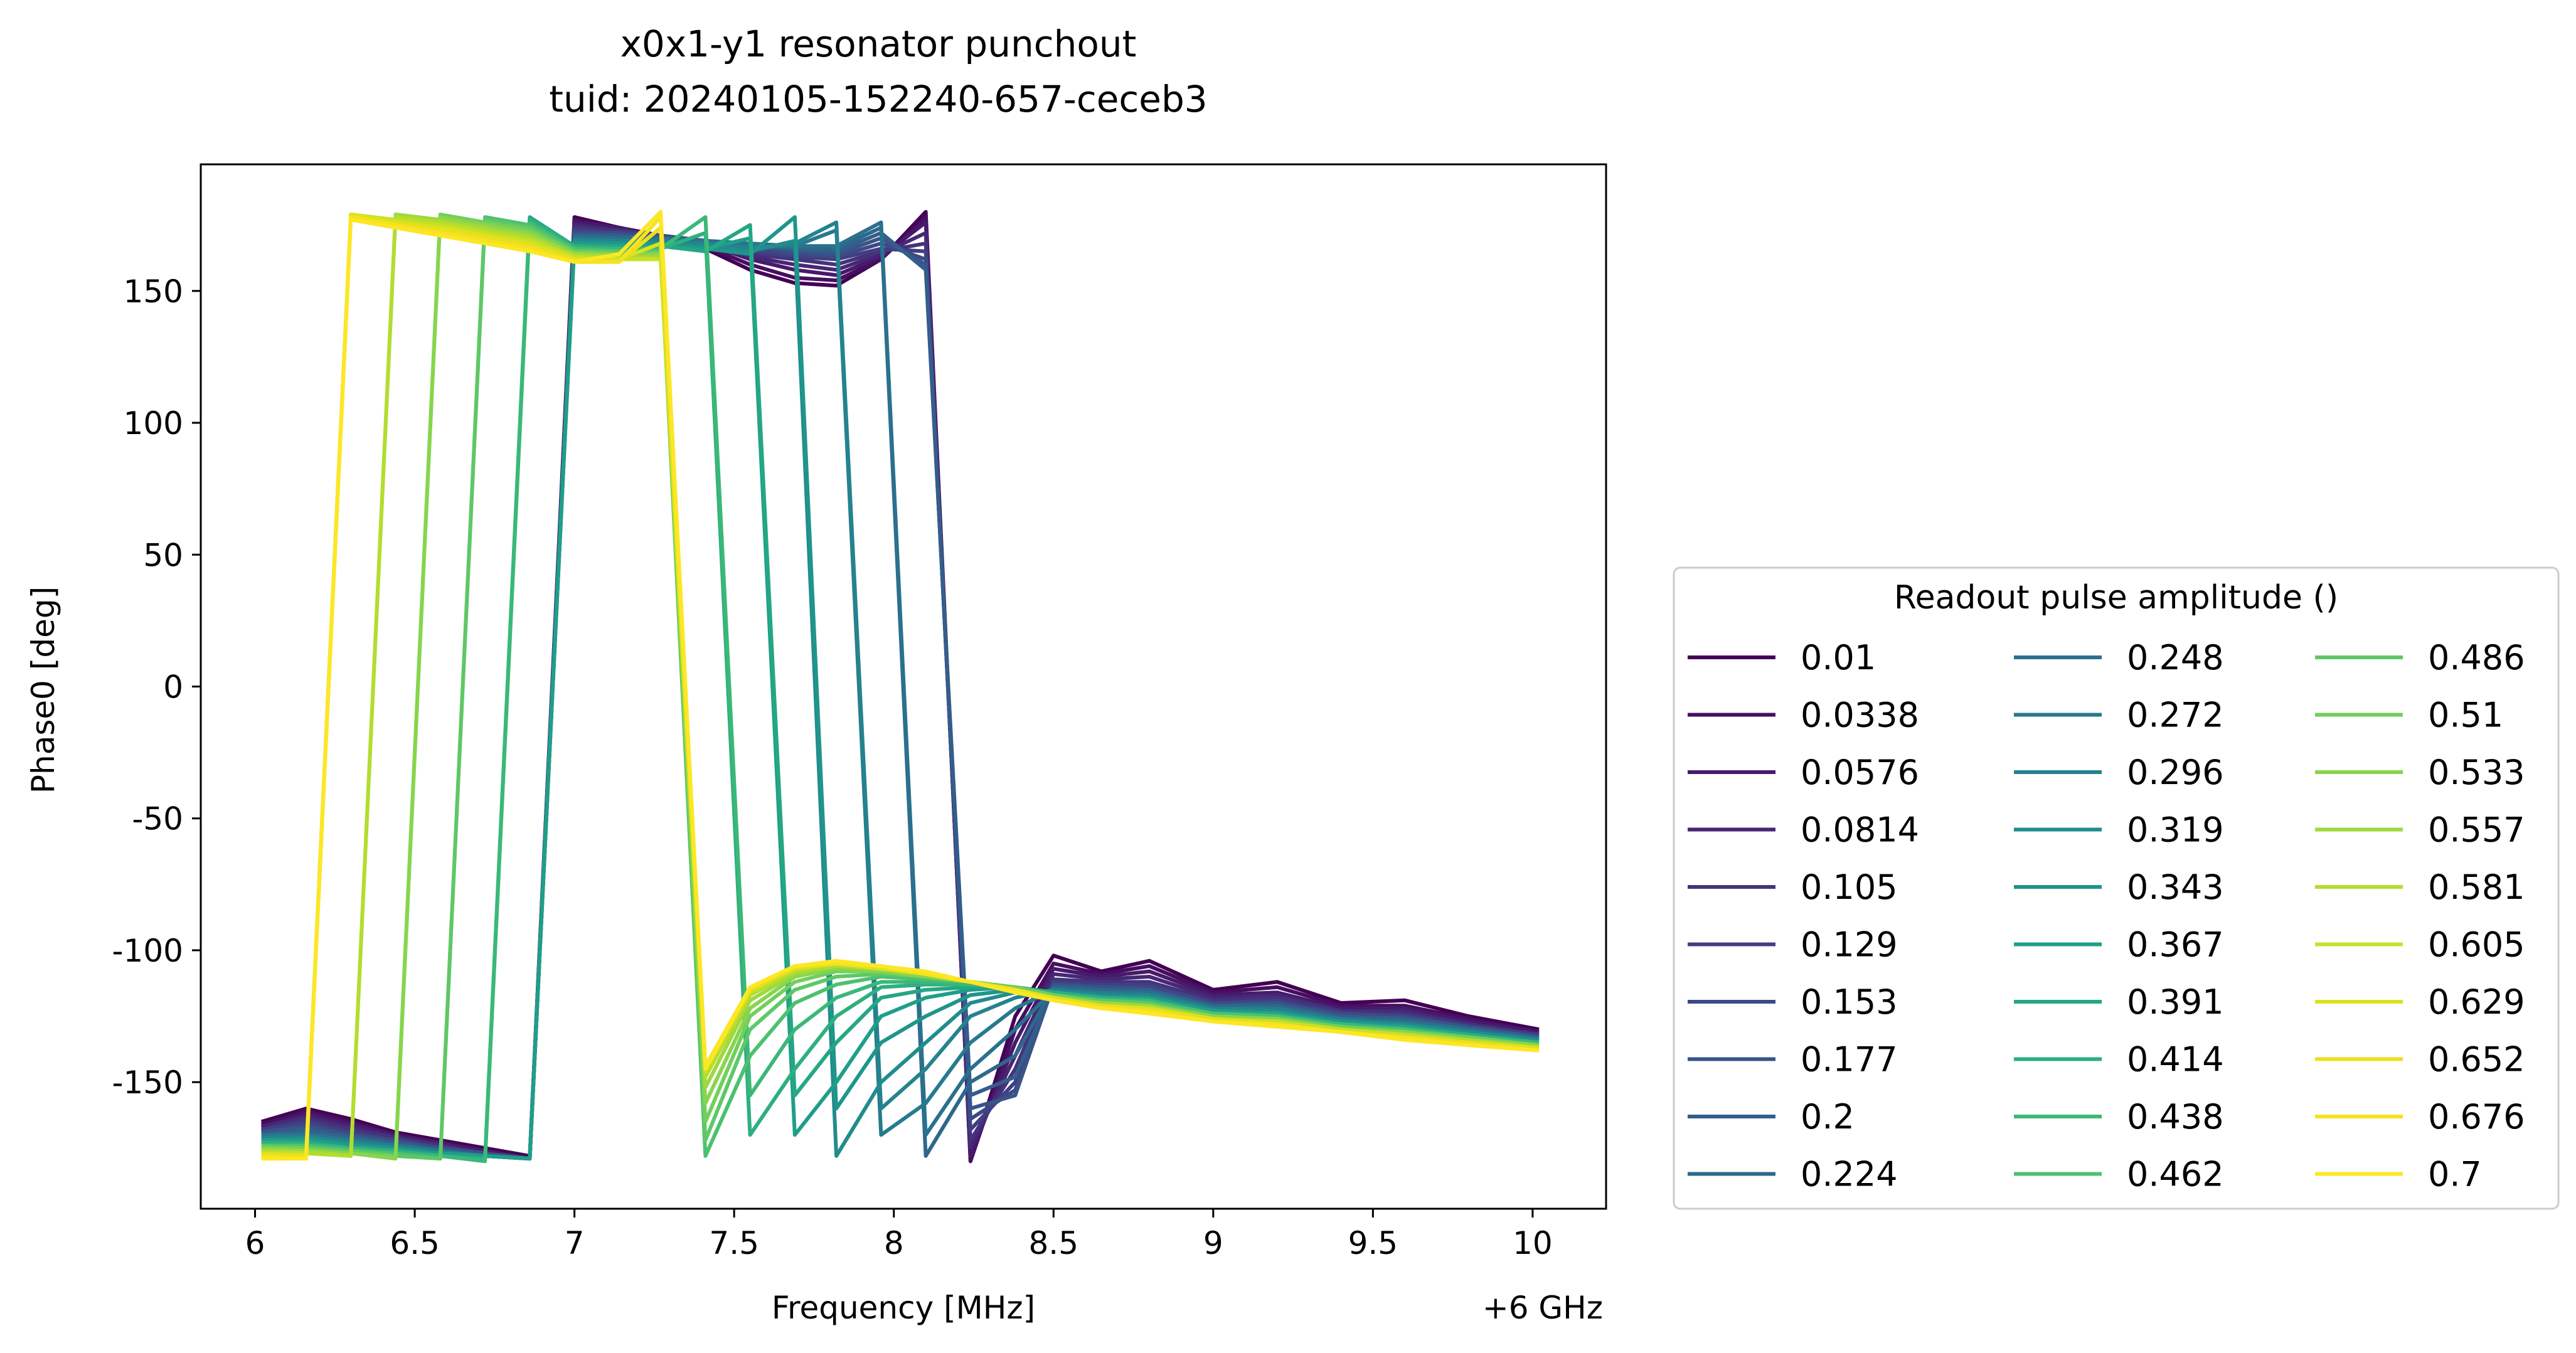  I want to click on x-tick-label: 8, so click(894, 1243).